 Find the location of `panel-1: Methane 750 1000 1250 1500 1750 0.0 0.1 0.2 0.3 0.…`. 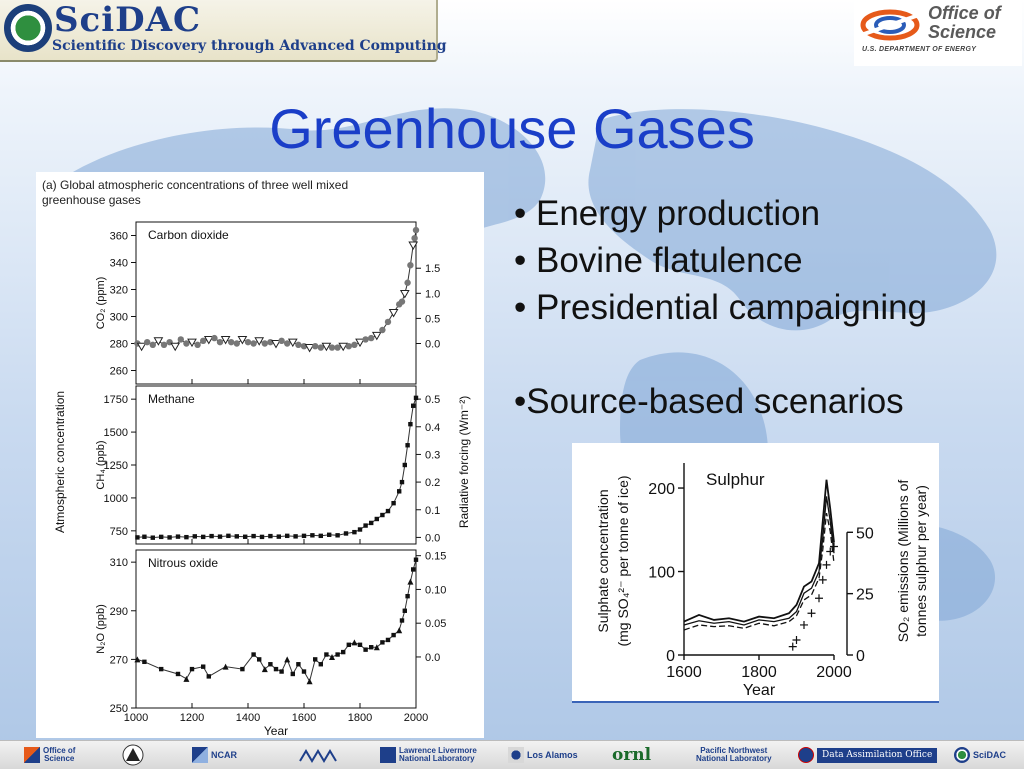

panel-1: Methane 750 1000 1250 1500 1750 0.0 0.1 0.2 0.3 0.… is located at coordinates (267, 465).